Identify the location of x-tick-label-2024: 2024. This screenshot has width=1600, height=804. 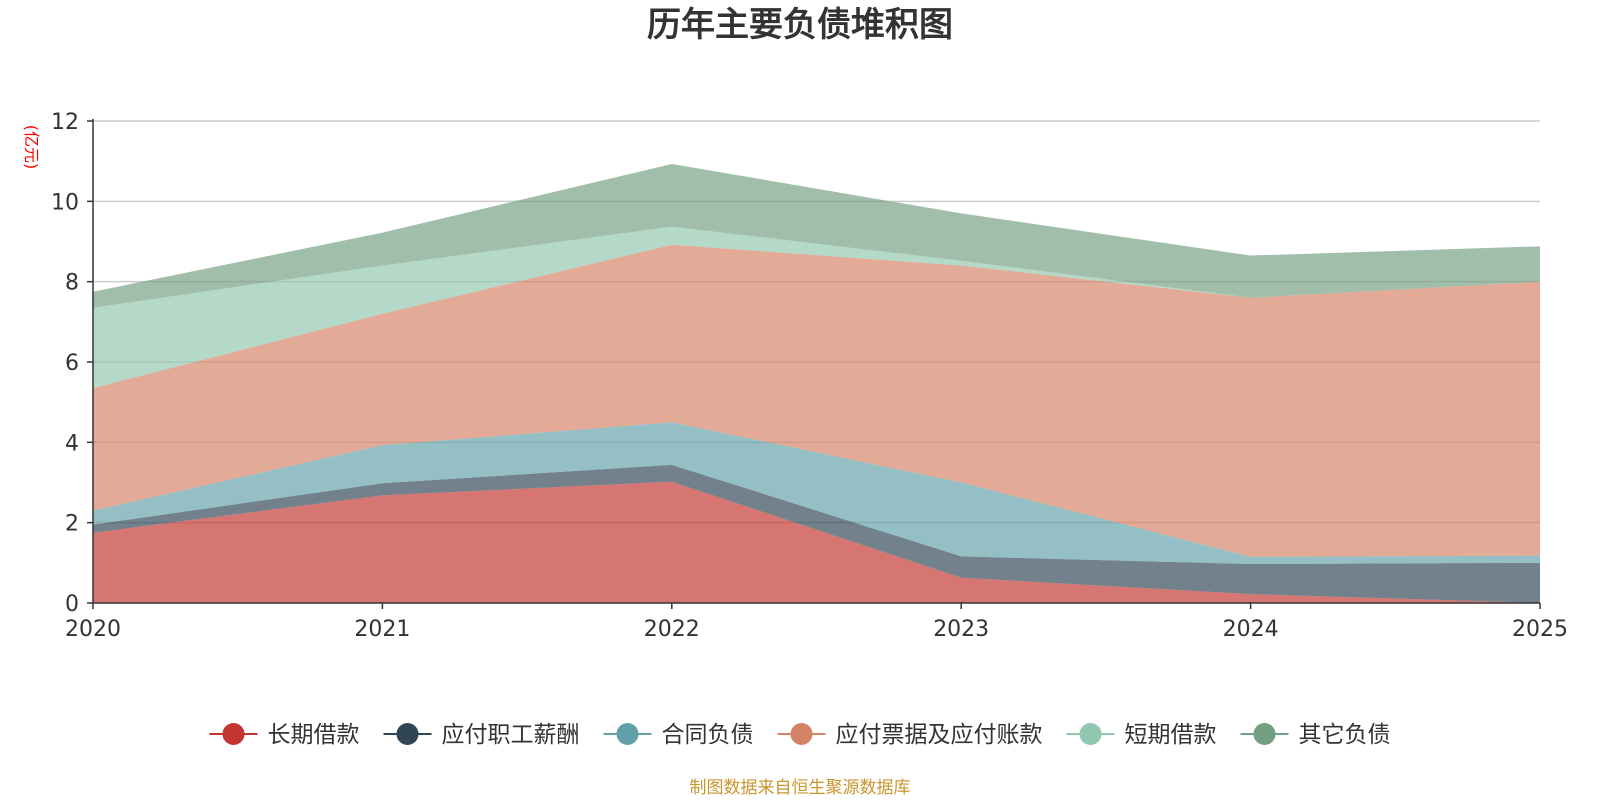
(1251, 629).